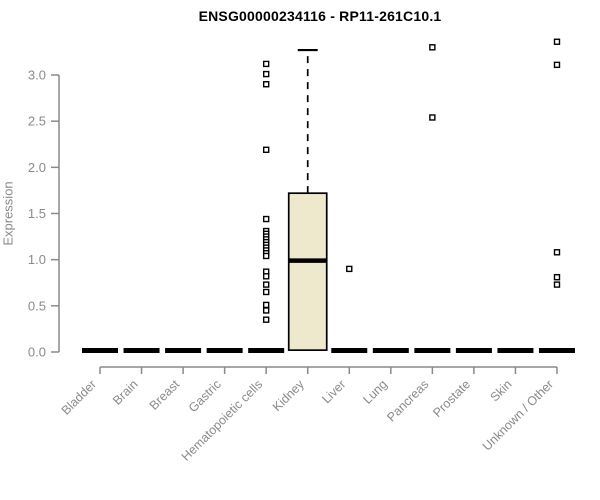 The image size is (600, 500). I want to click on x-tick-label: Hematopoietic cells, so click(222, 420).